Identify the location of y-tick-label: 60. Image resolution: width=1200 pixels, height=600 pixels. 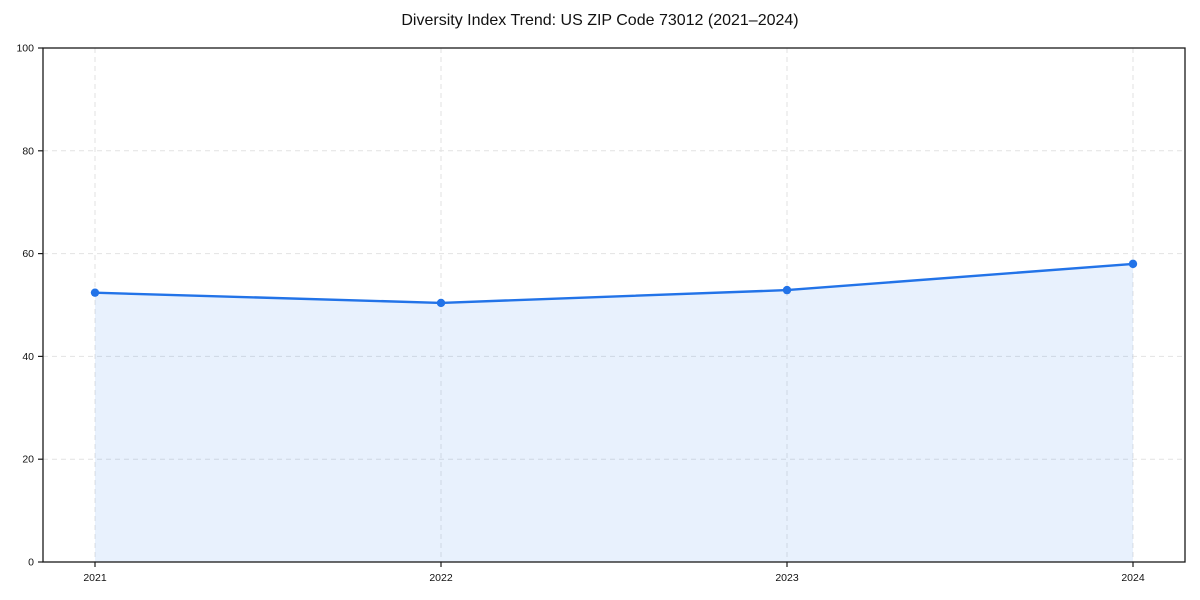
(28, 254).